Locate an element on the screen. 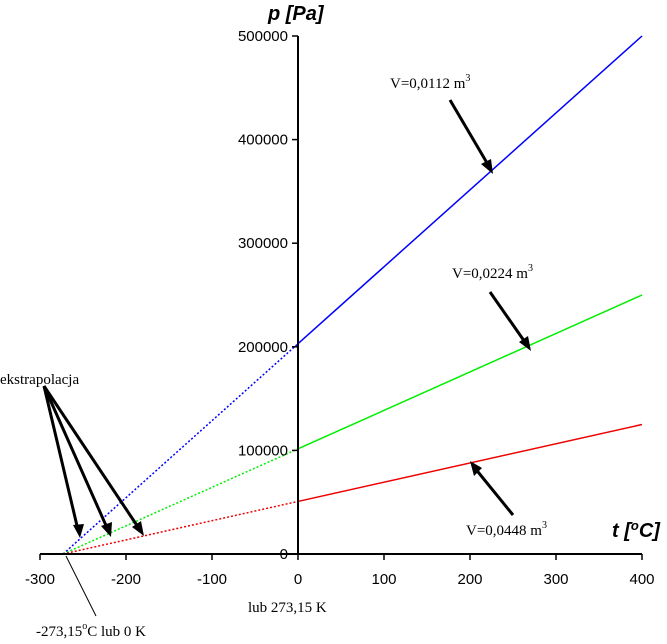  arrow-green is located at coordinates (508, 318).